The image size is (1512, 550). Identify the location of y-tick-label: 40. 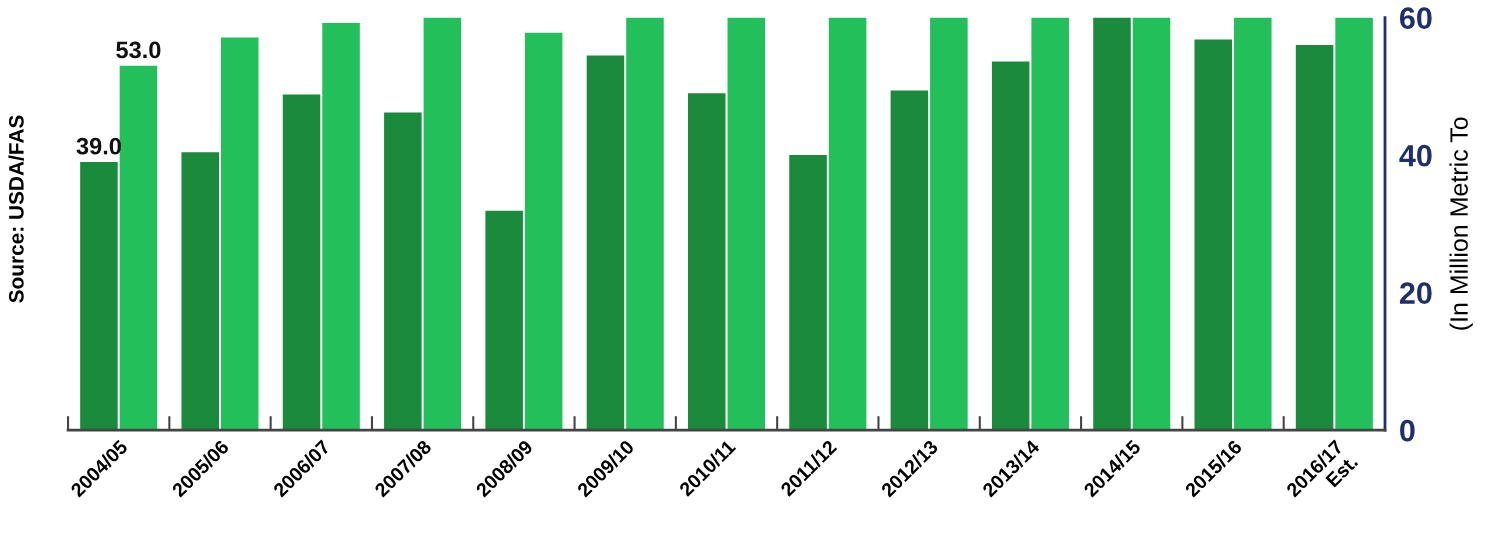
(1415, 155).